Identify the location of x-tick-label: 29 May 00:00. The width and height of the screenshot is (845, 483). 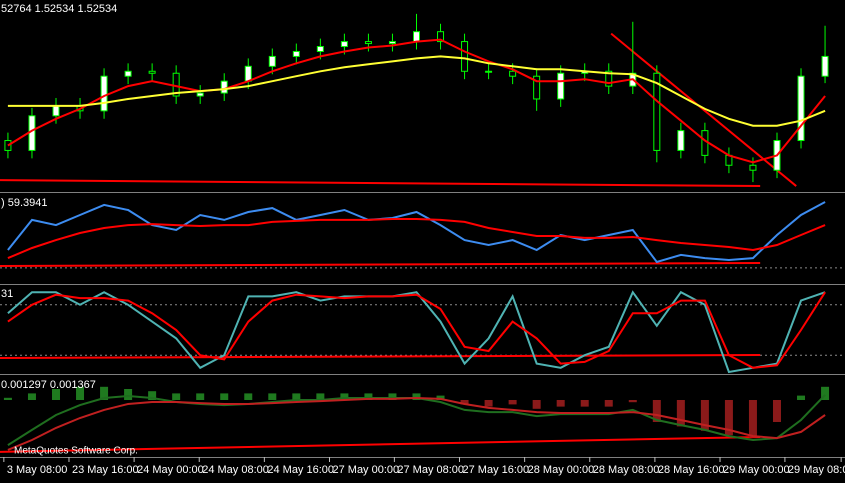
(756, 470).